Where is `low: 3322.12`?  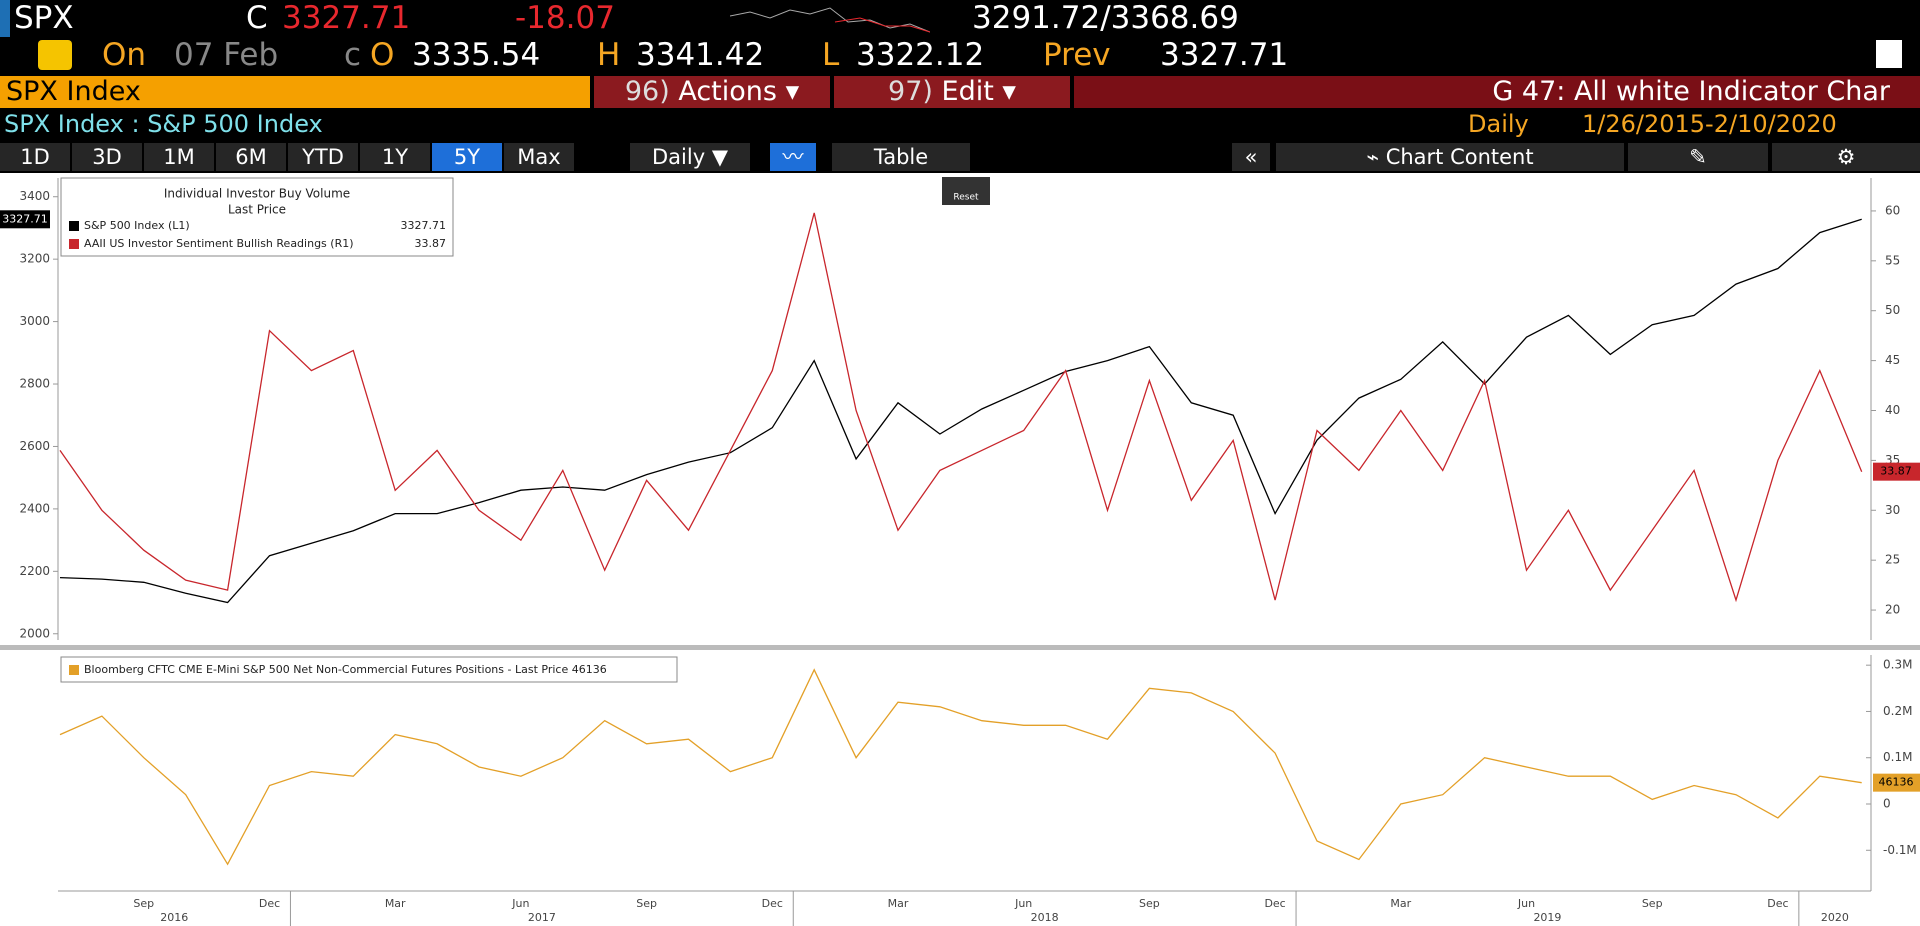
low: 3322.12 is located at coordinates (920, 55).